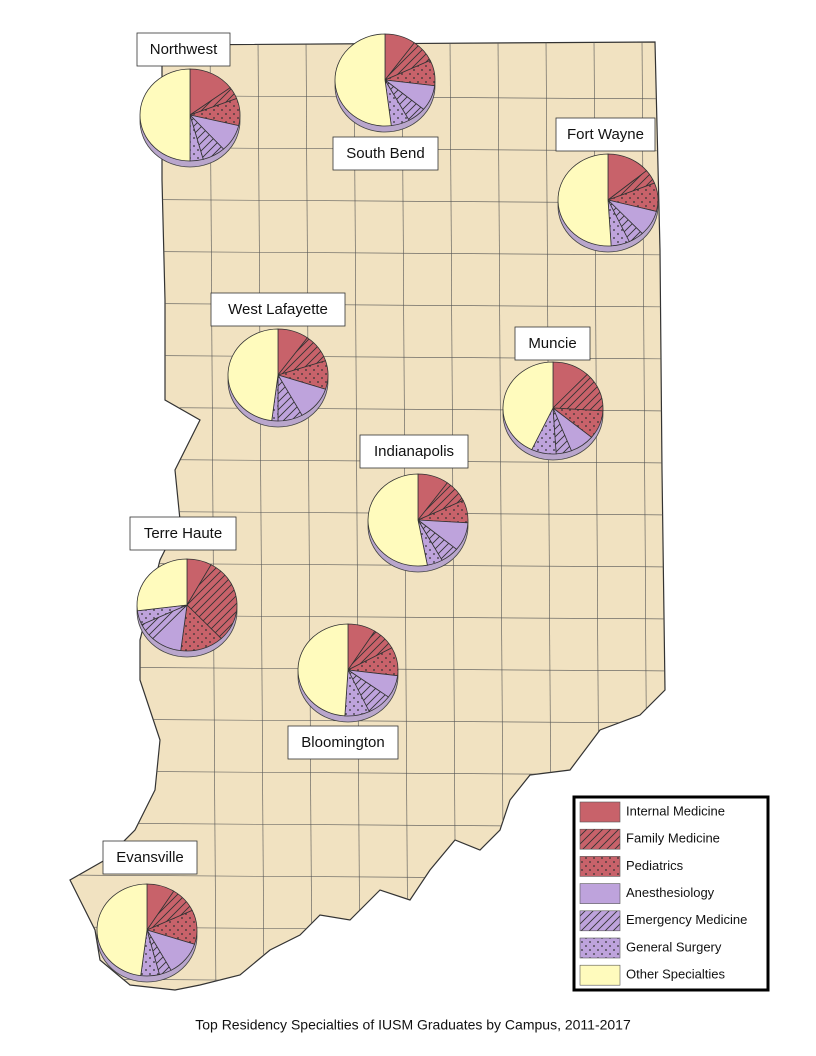 The image size is (816, 1056). What do you see at coordinates (675, 810) in the screenshot?
I see `legend-label: Internal Medicine` at bounding box center [675, 810].